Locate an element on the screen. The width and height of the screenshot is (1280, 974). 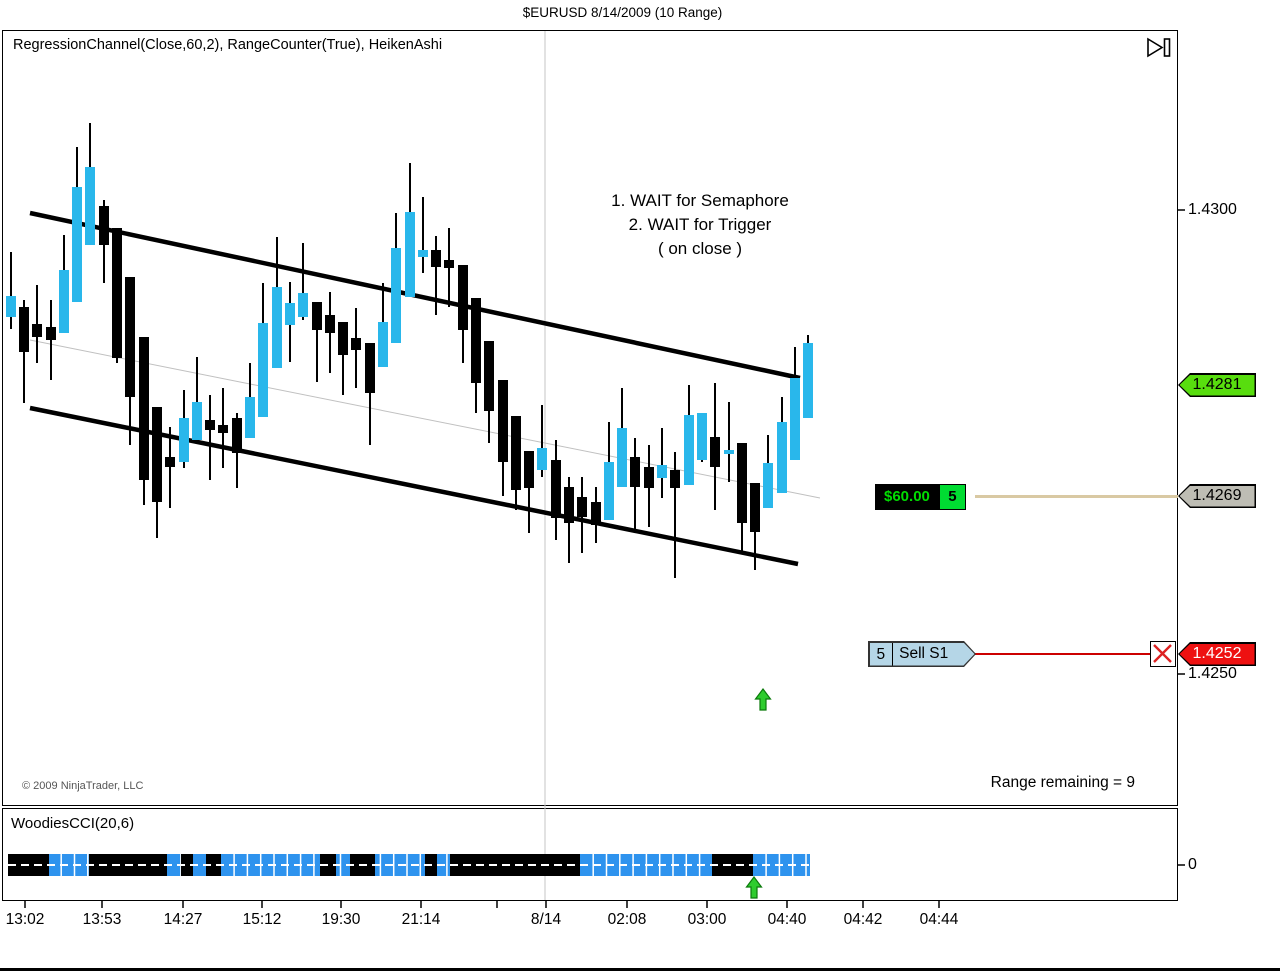
time-axis-label: 19:30 is located at coordinates (341, 919).